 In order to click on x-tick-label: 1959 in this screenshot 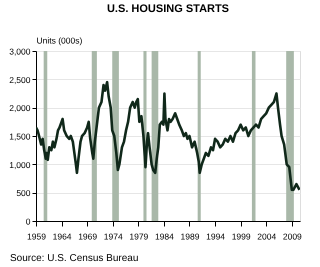, I will do `click(36, 237)`.